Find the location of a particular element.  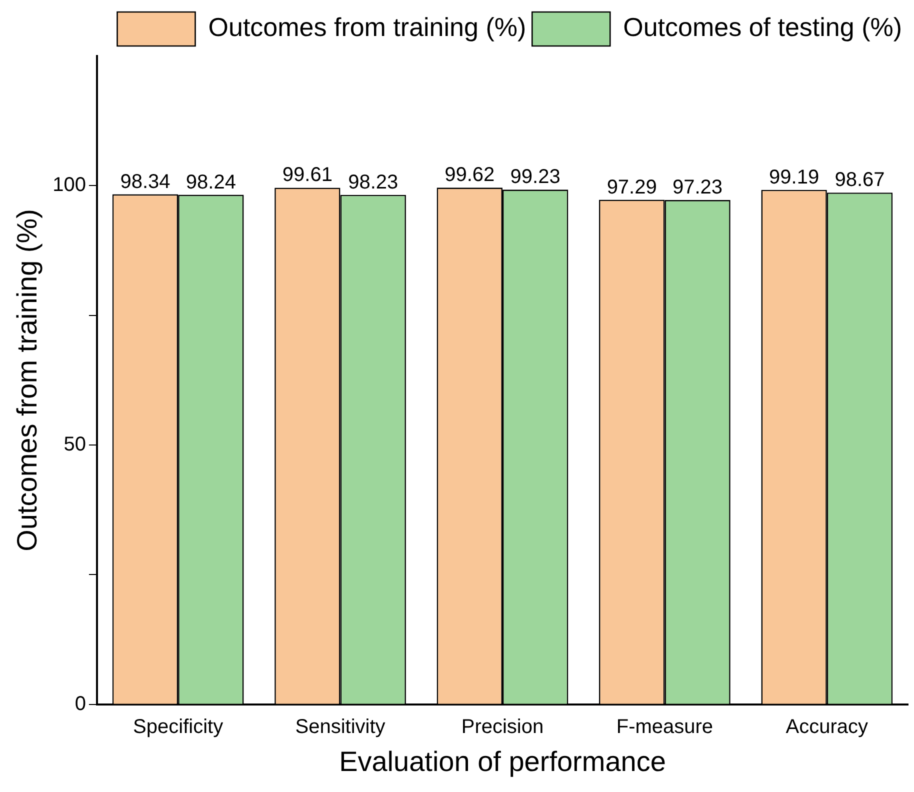

x-tick-label: Accuracy is located at coordinates (827, 727).